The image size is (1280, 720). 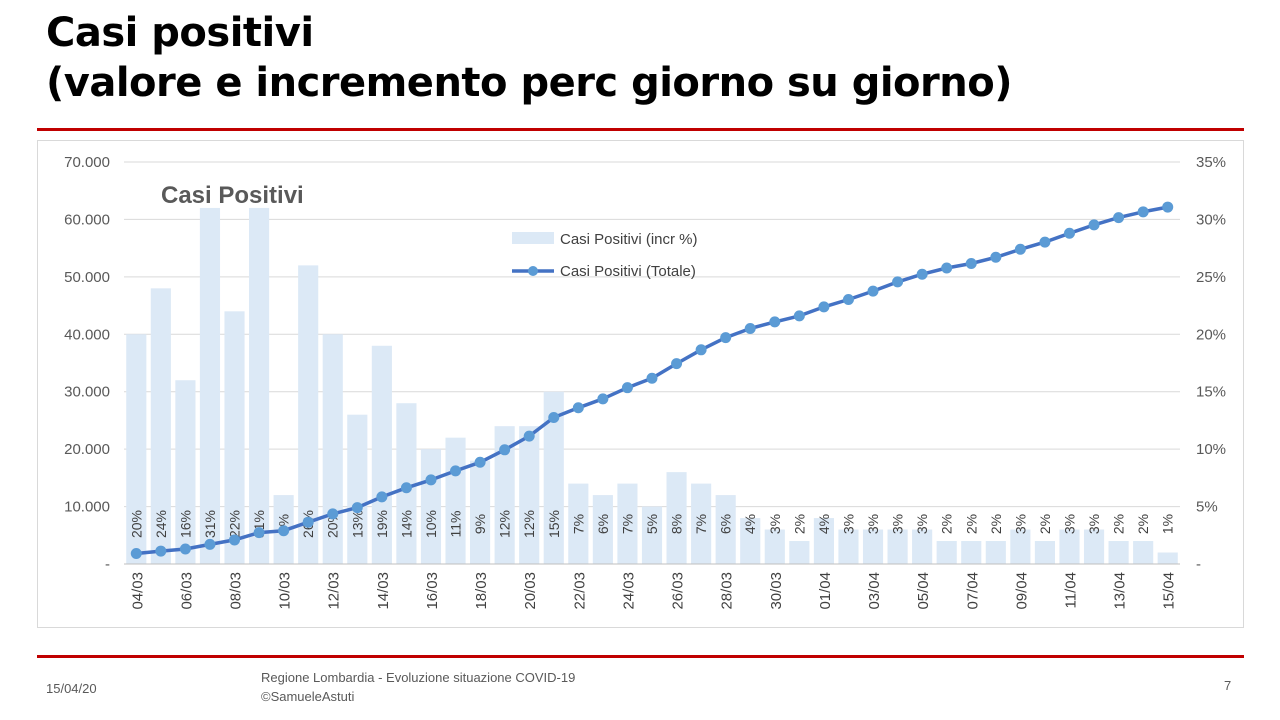 I want to click on bar-data-label: 15%, so click(x=554, y=524).